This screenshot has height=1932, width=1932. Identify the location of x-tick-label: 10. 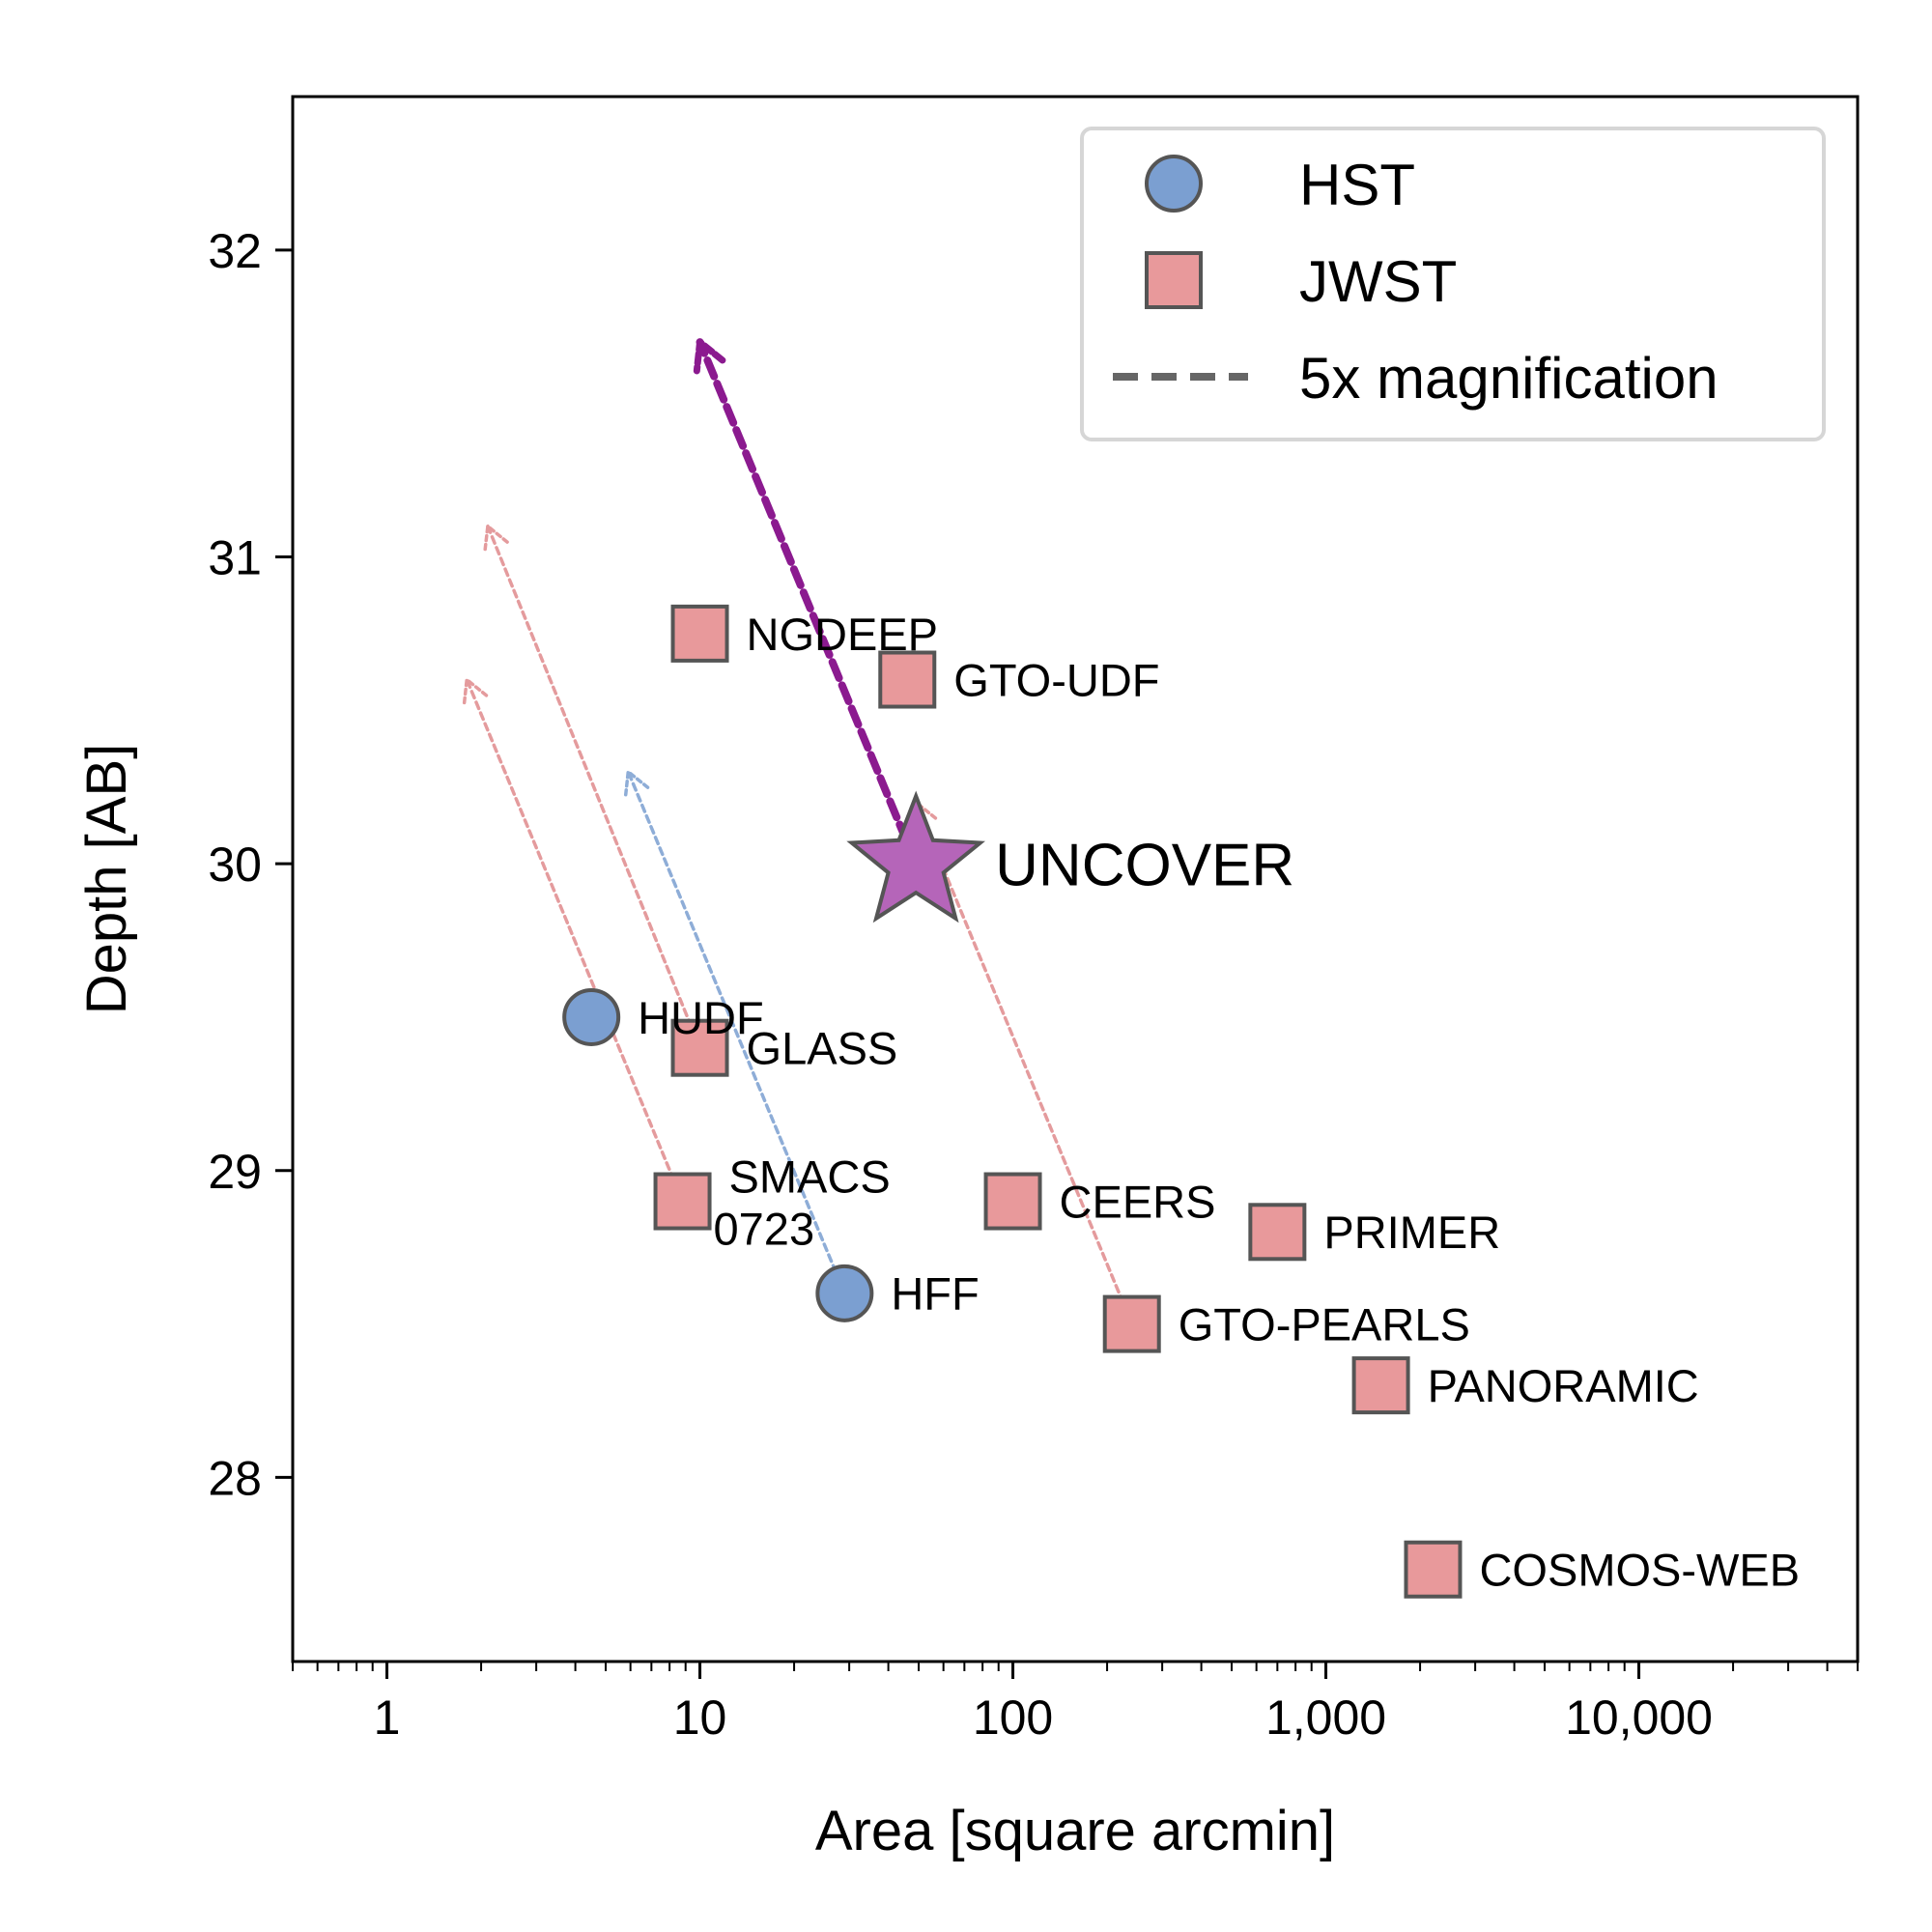
(700, 1717).